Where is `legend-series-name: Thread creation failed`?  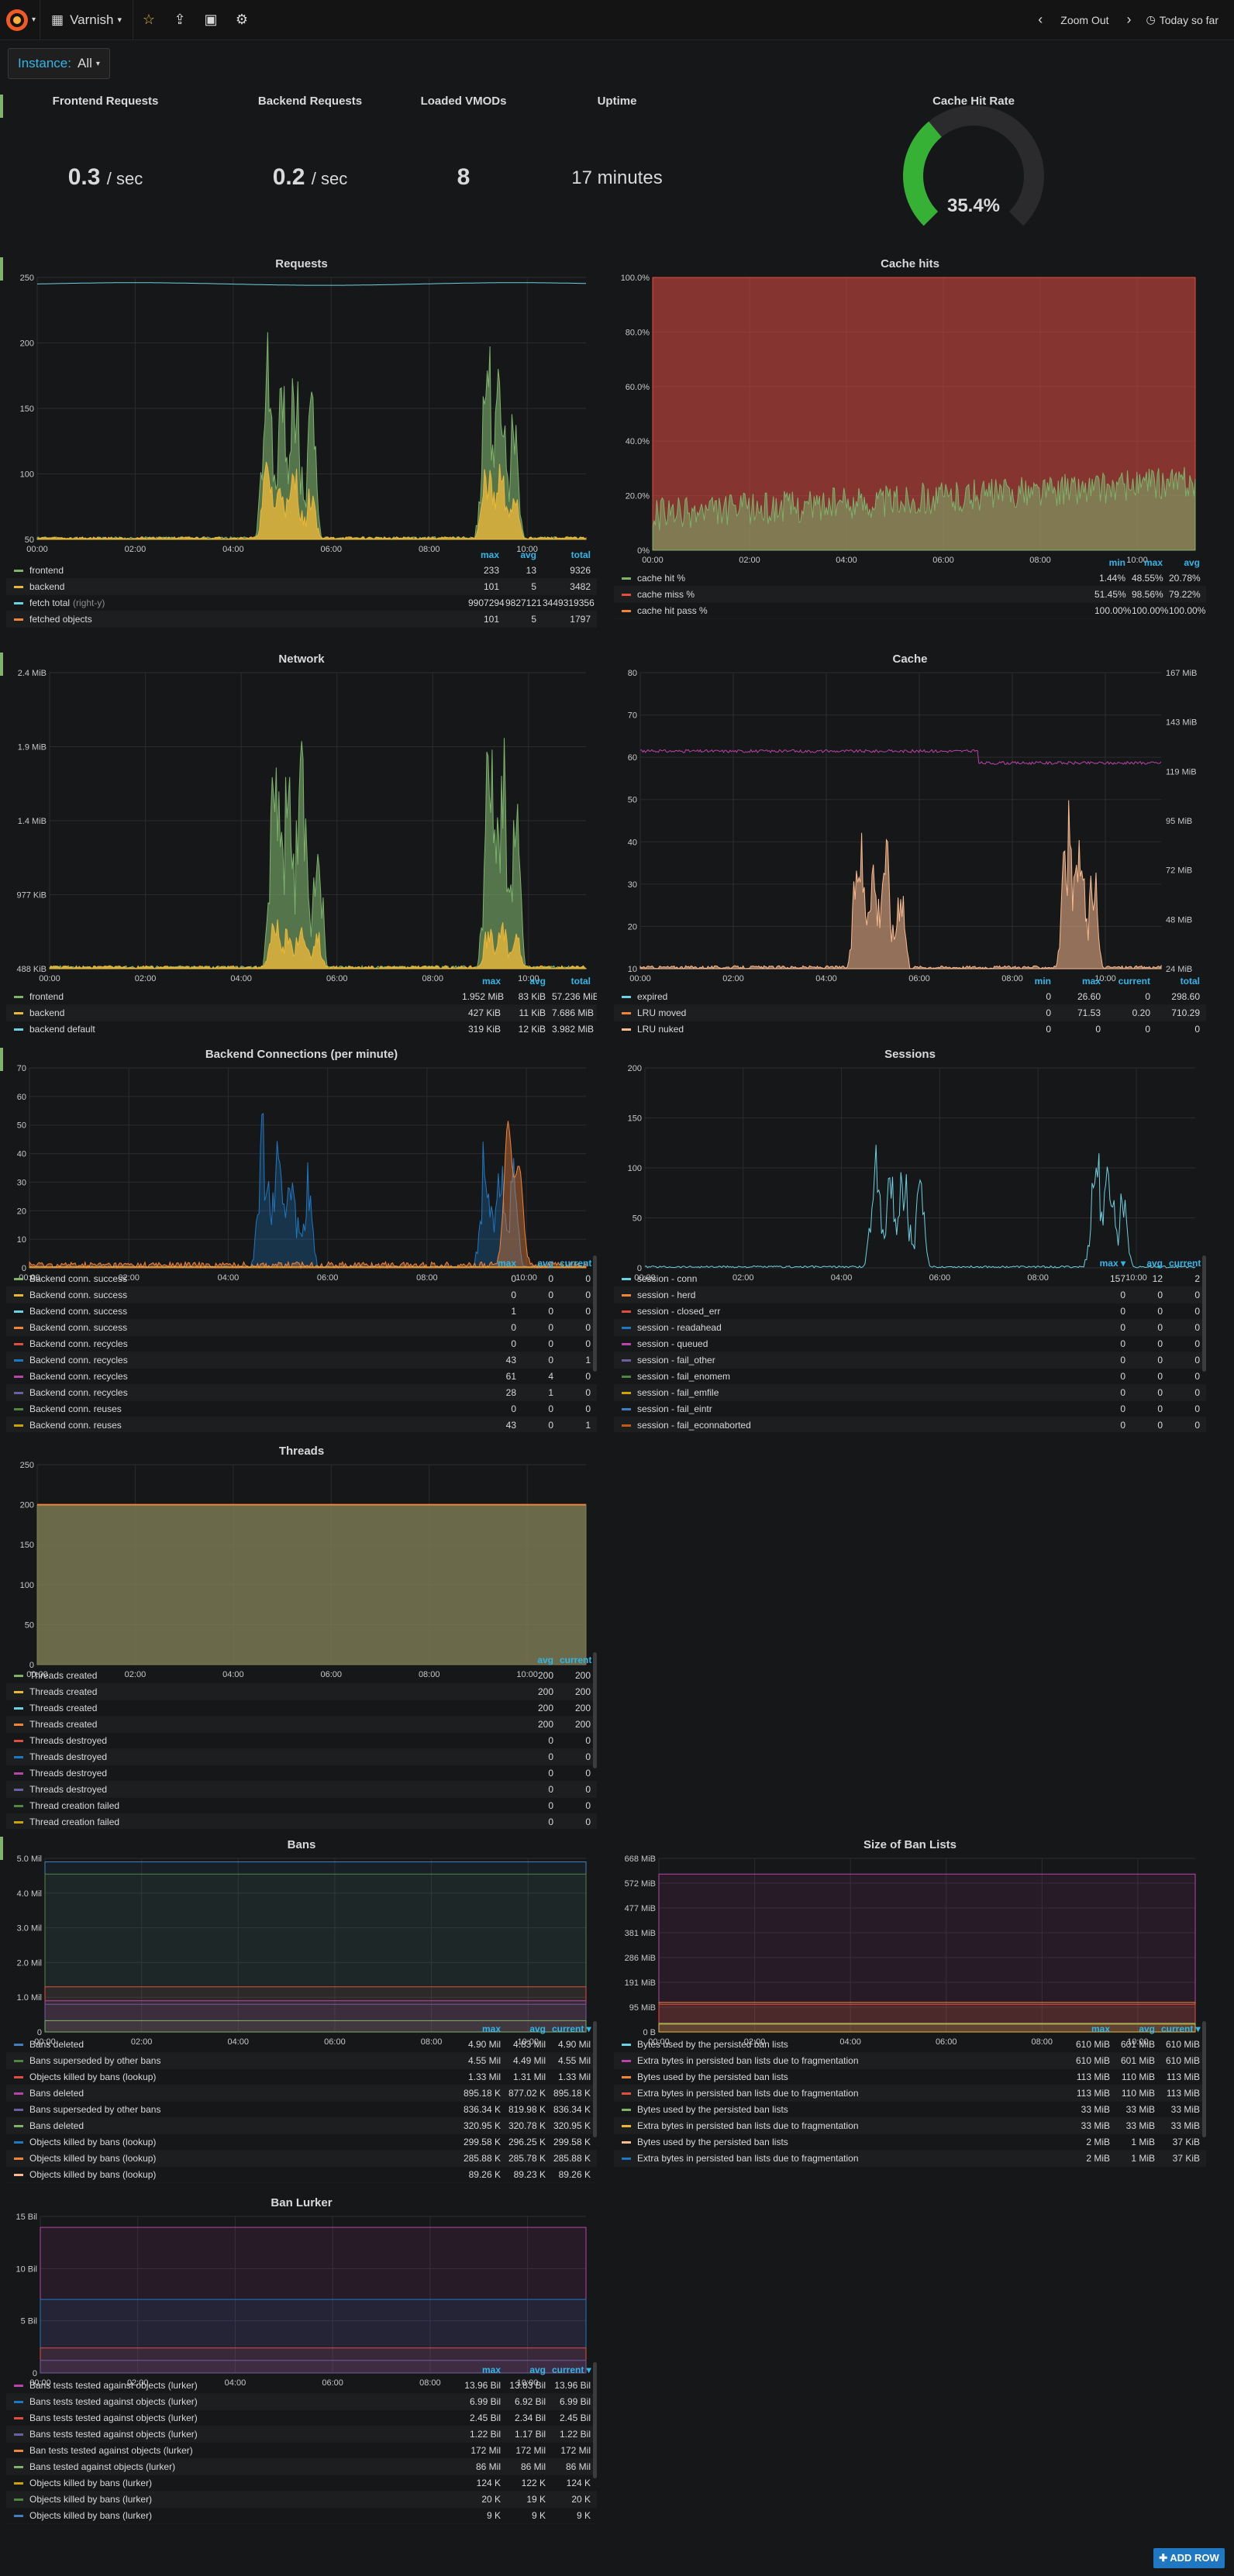
legend-series-name: Thread creation failed is located at coordinates (74, 1805).